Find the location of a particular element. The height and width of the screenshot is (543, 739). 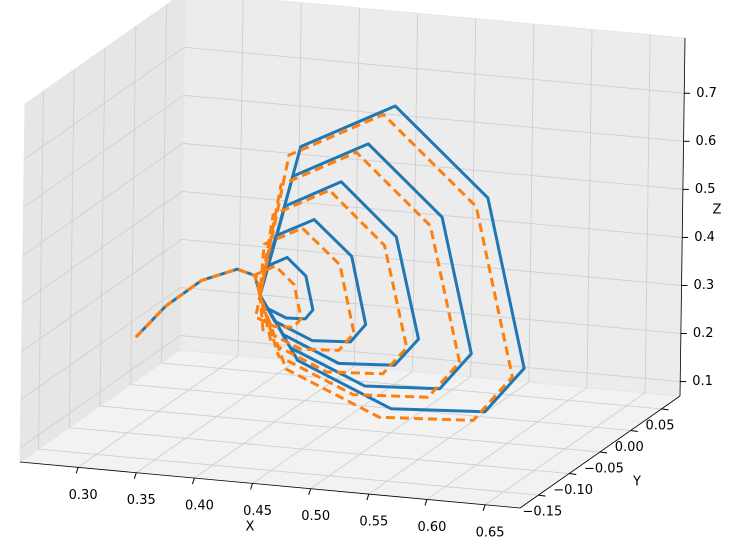

y-axis-line is located at coordinates (600, 452).